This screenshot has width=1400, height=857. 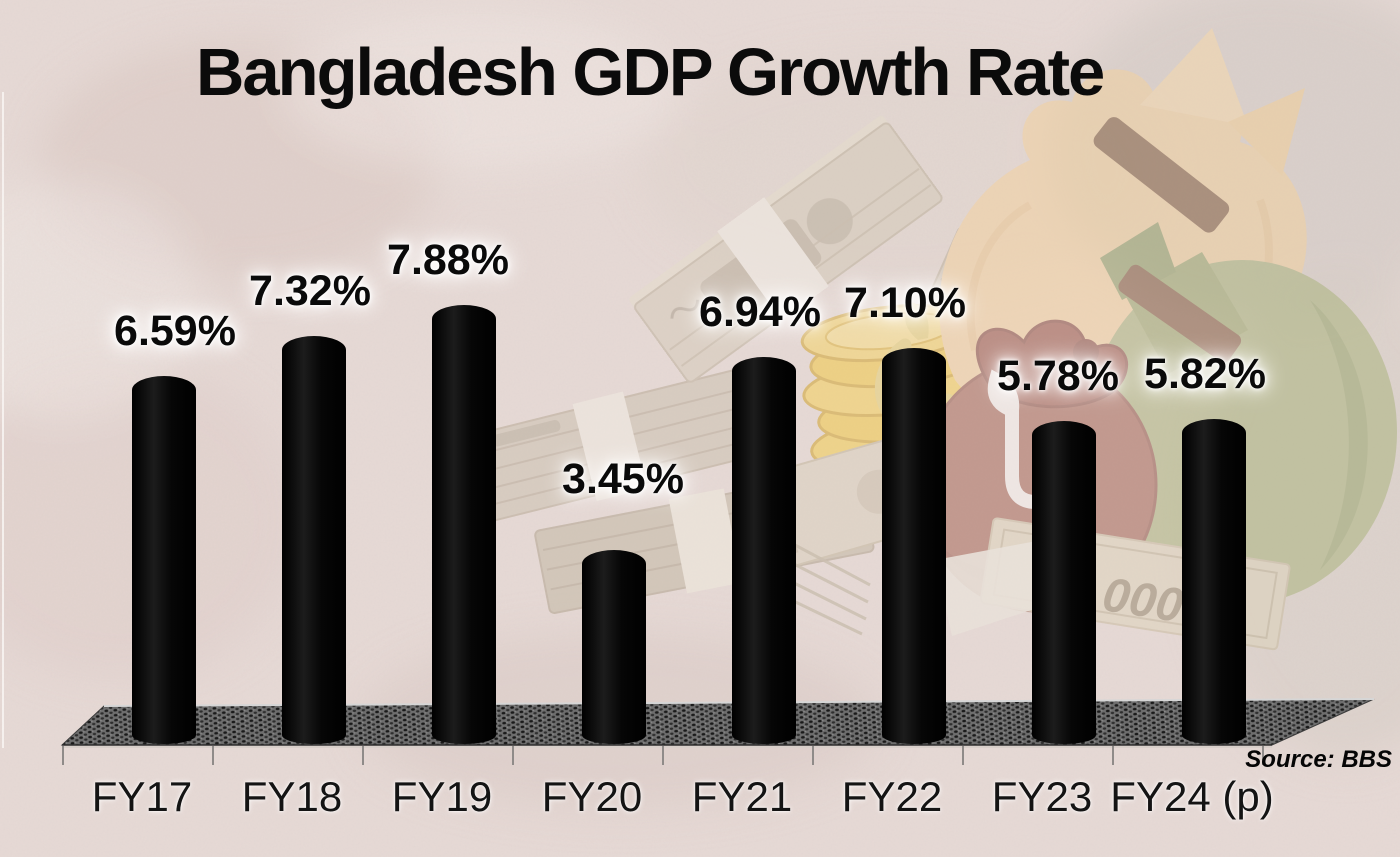 I want to click on bar-fy20, so click(x=614, y=647).